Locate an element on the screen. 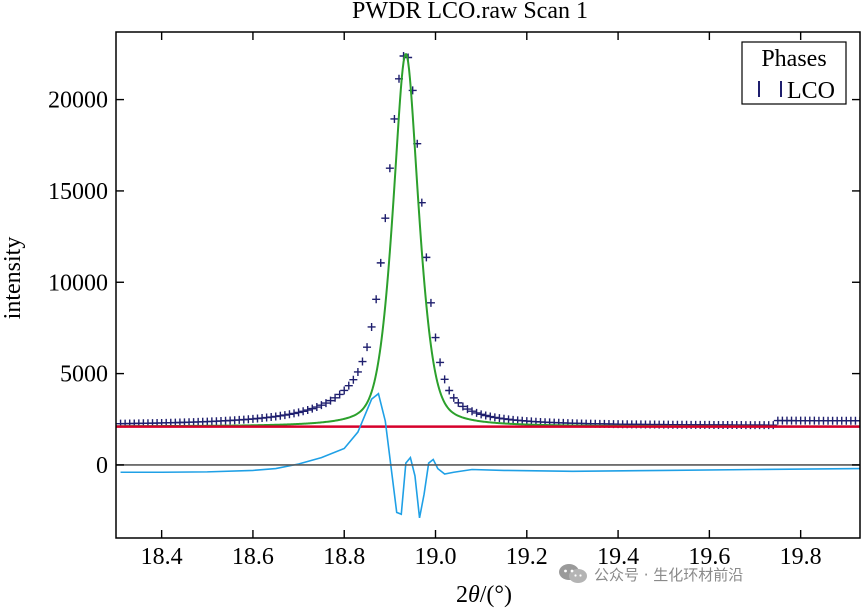 This screenshot has height=608, width=861. y-tick-label: 10000 is located at coordinates (78, 283).